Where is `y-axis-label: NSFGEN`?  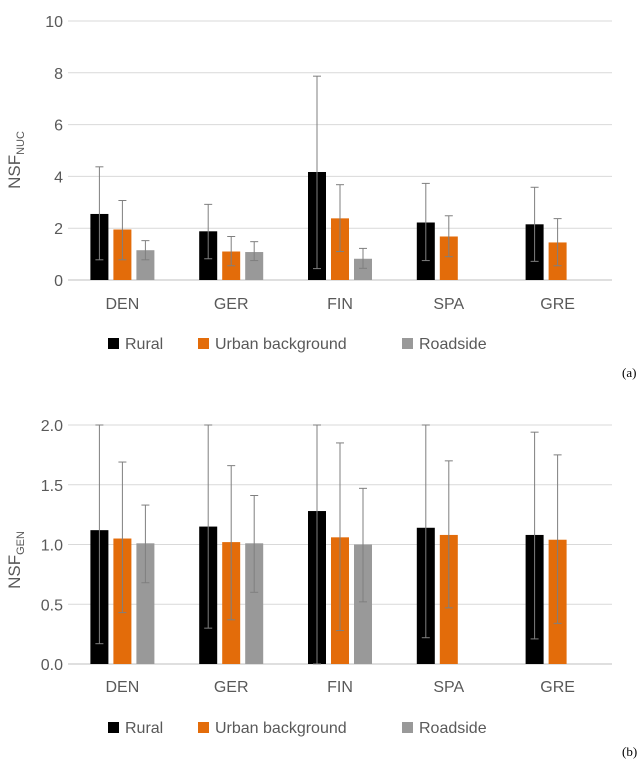 y-axis-label: NSFGEN is located at coordinates (16, 560).